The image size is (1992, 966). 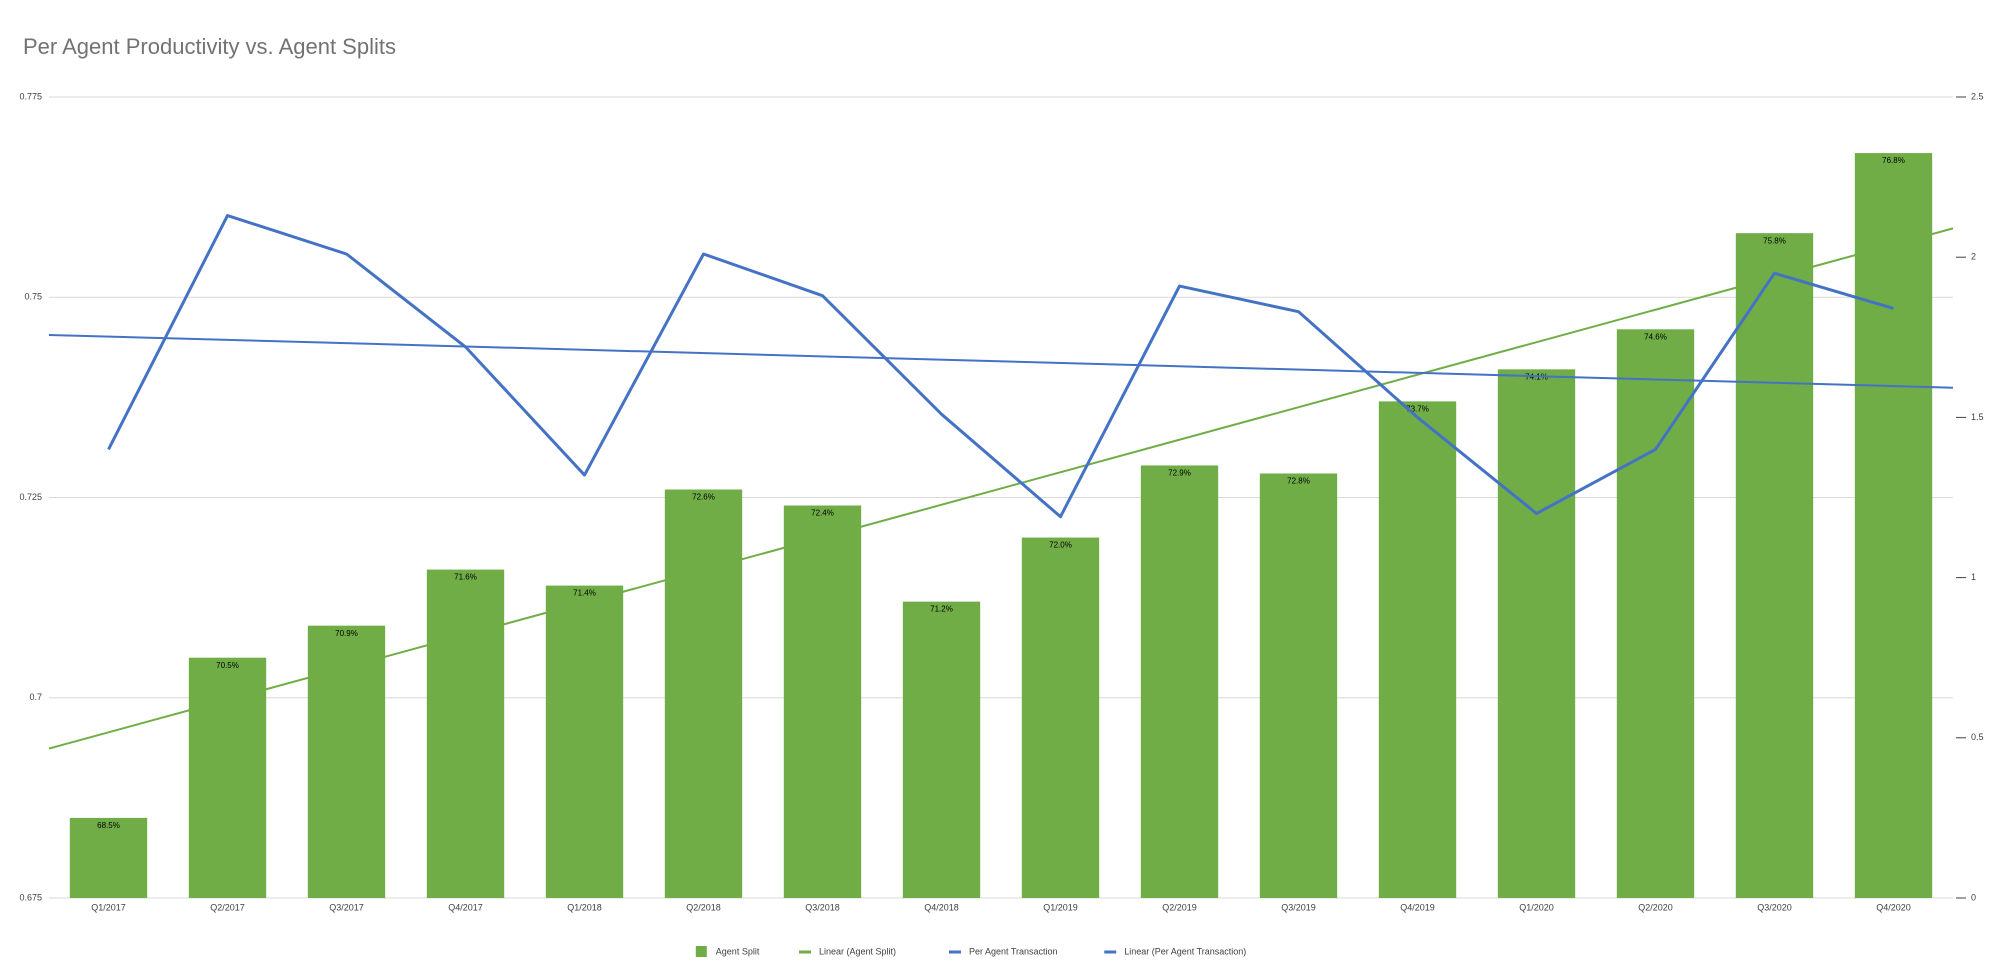 What do you see at coordinates (1977, 96) in the screenshot?
I see `y2-tick-label: 2.5` at bounding box center [1977, 96].